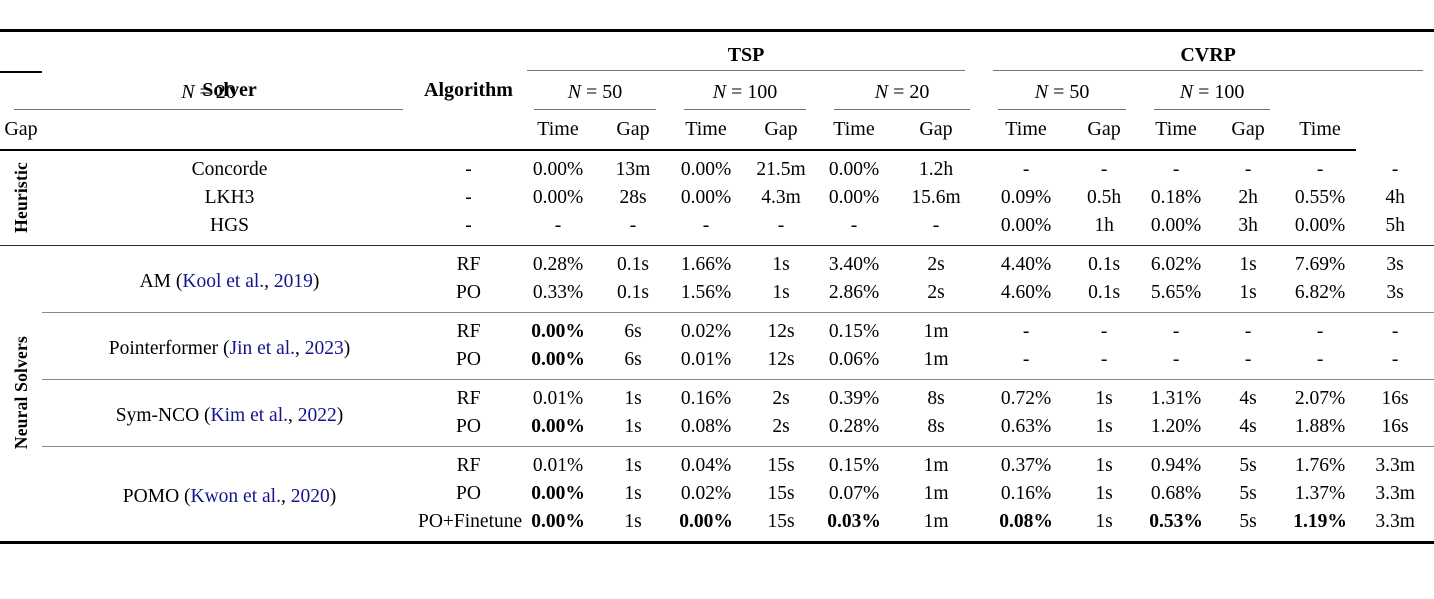 This screenshot has width=1434, height=599. Describe the element at coordinates (1176, 426) in the screenshot. I see `gap-cell: 1.20%` at that location.